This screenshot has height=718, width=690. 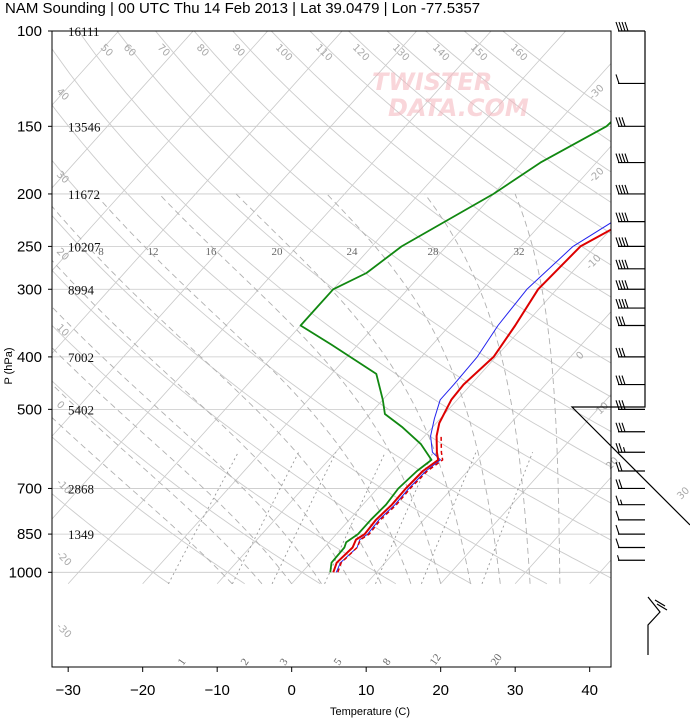 What do you see at coordinates (63, 558) in the screenshot?
I see `theta-label: -20` at bounding box center [63, 558].